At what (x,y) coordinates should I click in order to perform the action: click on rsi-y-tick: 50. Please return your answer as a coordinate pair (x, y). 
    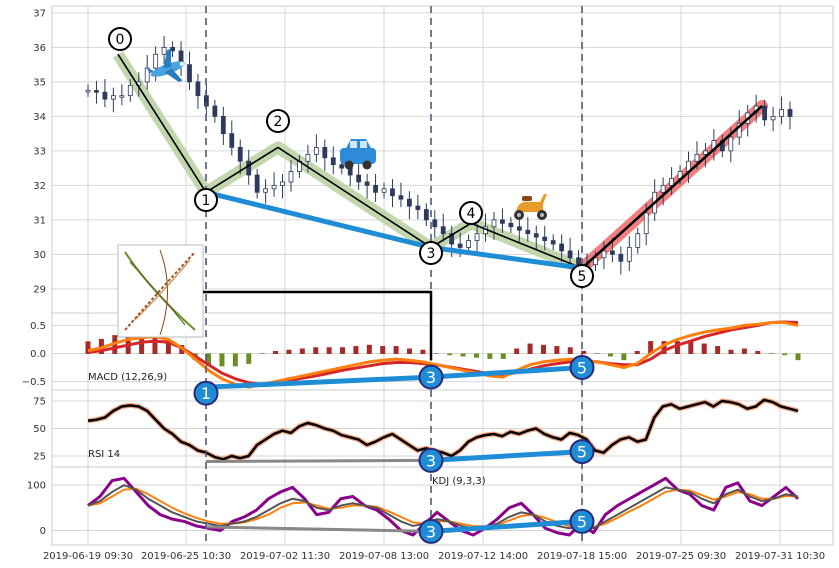
    Looking at the image, I should click on (39, 429).